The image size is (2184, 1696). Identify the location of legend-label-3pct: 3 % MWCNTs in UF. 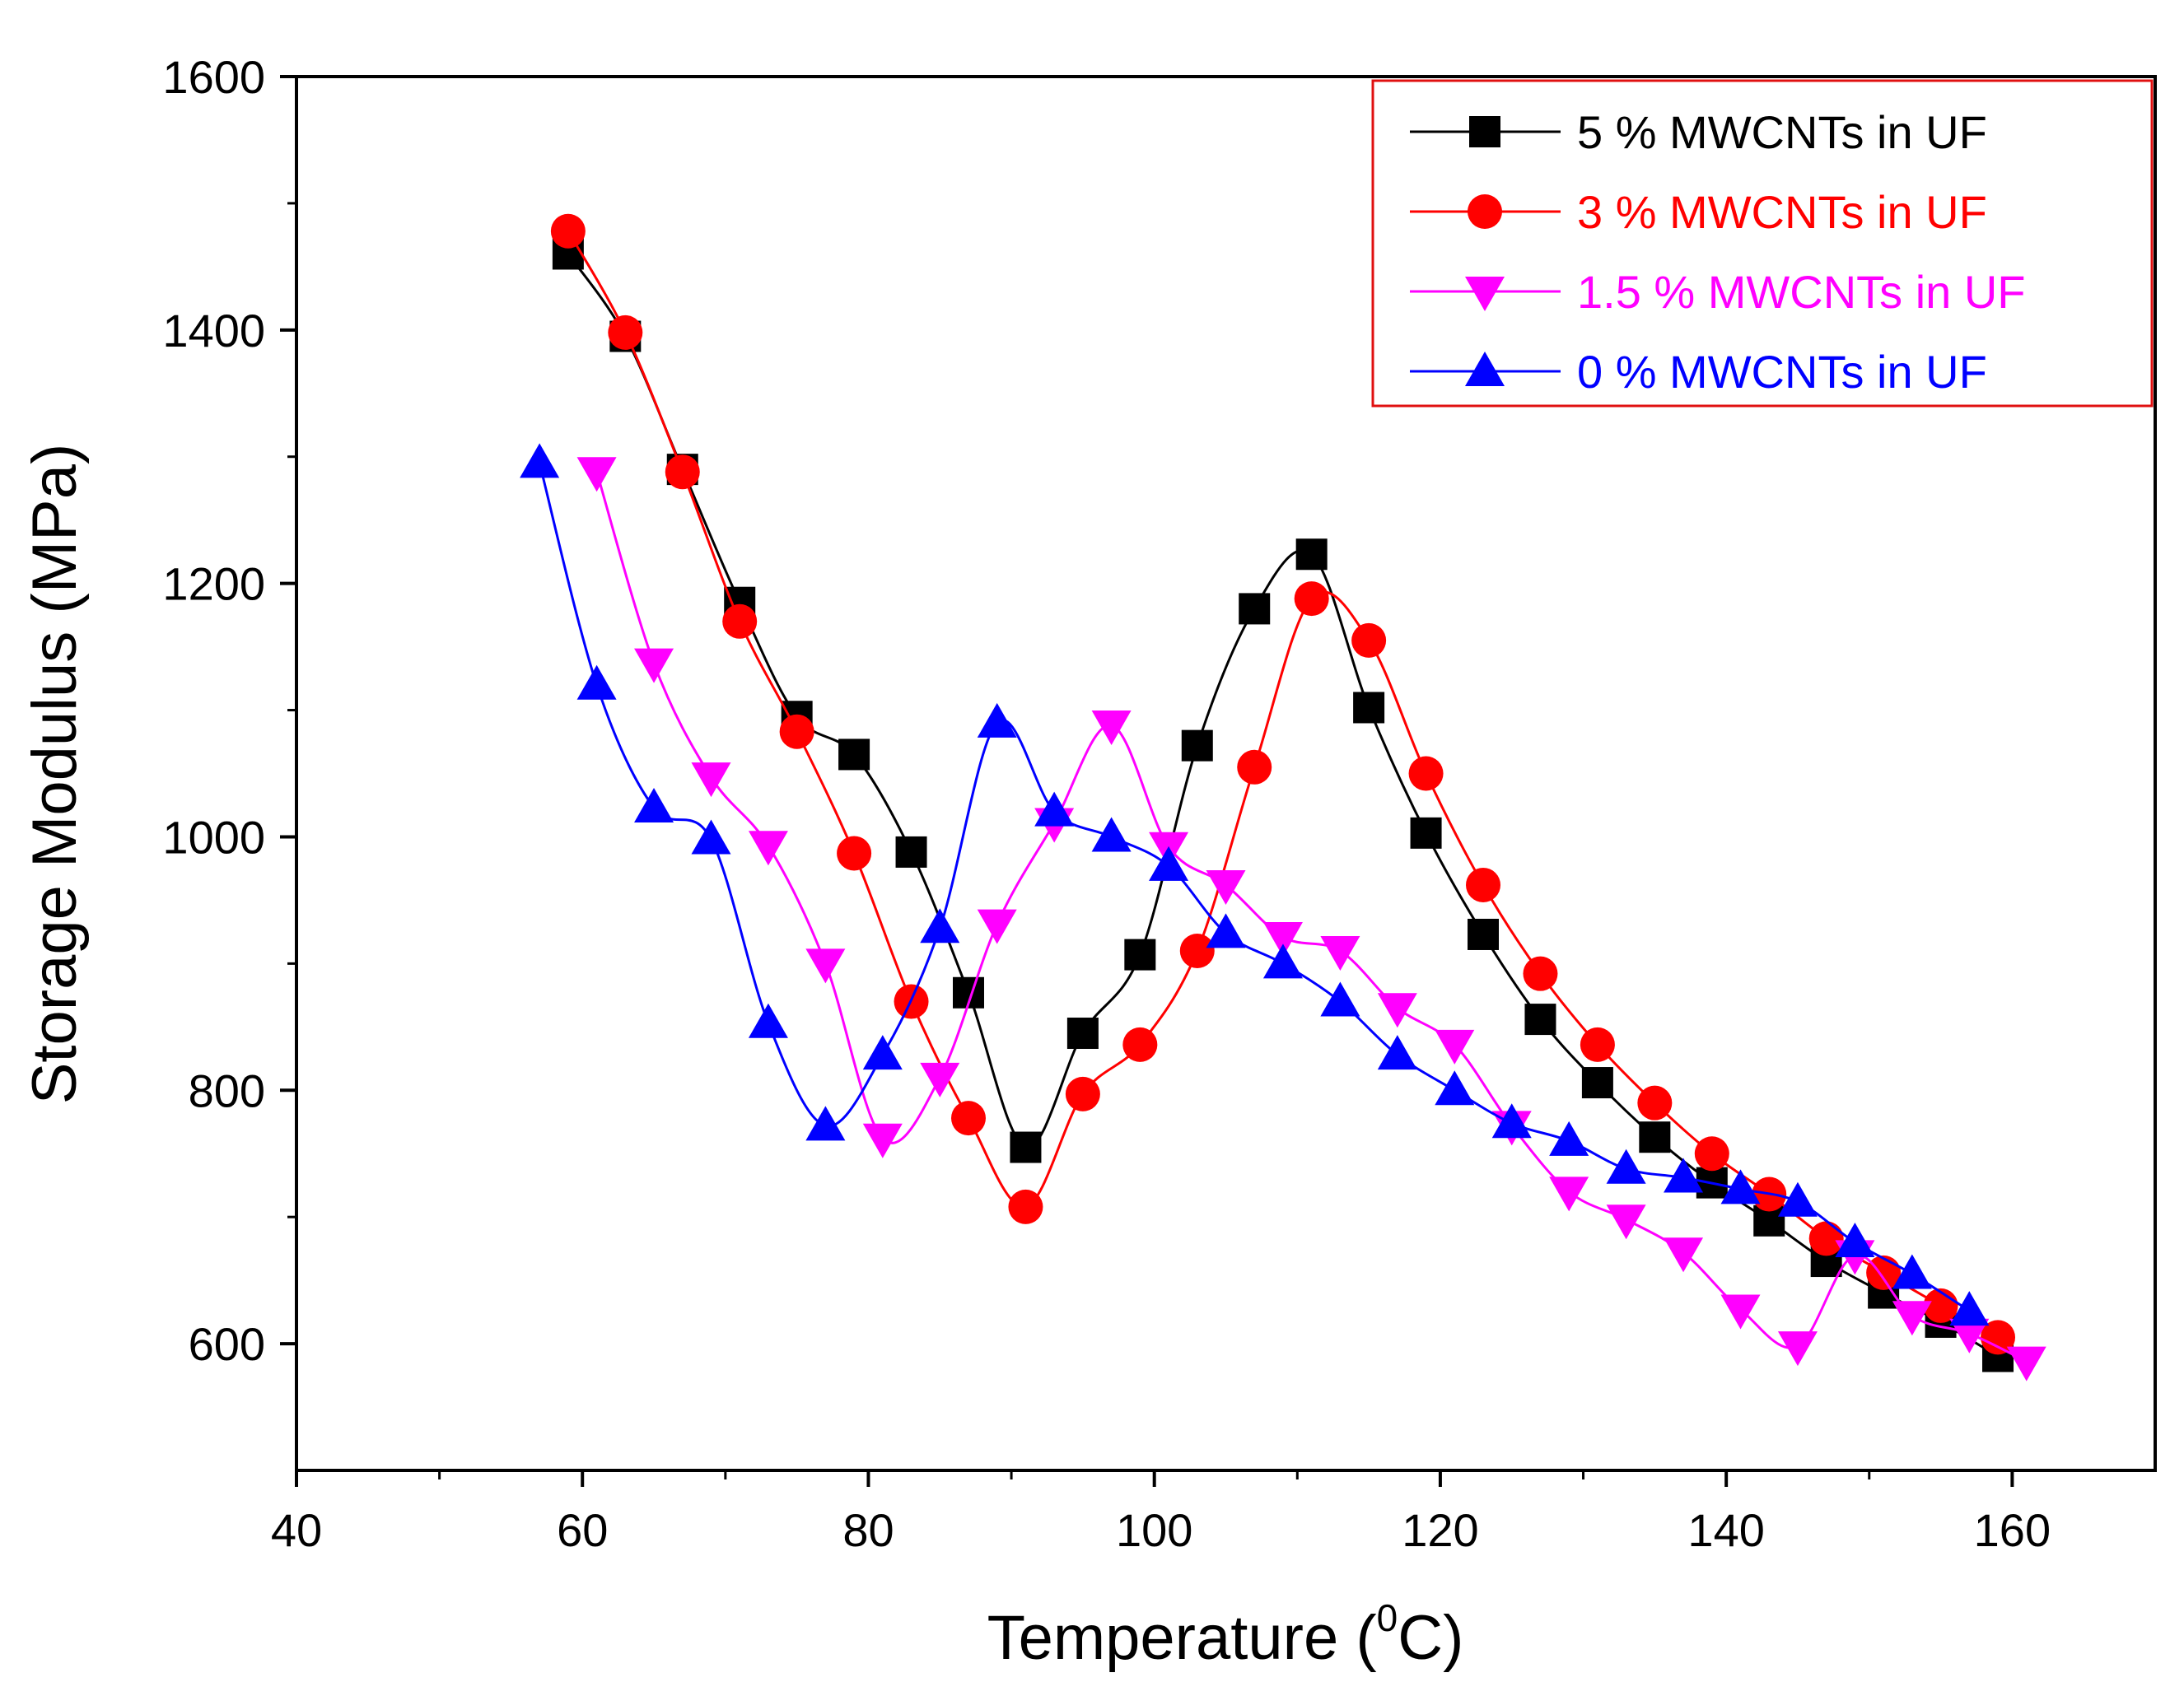
(1782, 212).